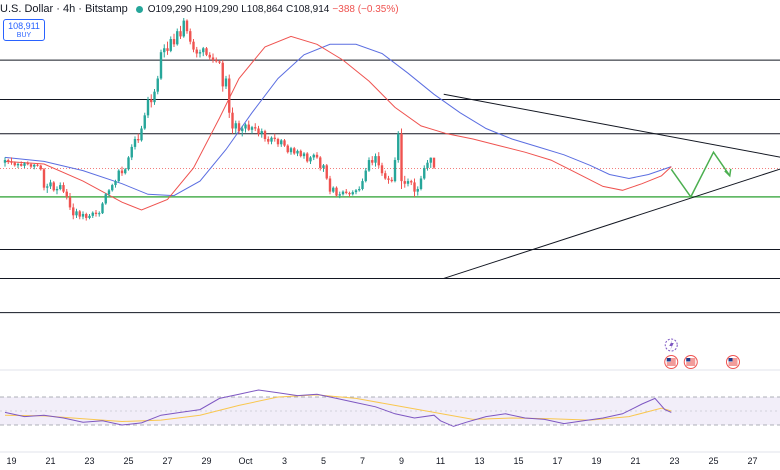 The width and height of the screenshot is (780, 470). I want to click on lightning-event-icon, so click(671, 345).